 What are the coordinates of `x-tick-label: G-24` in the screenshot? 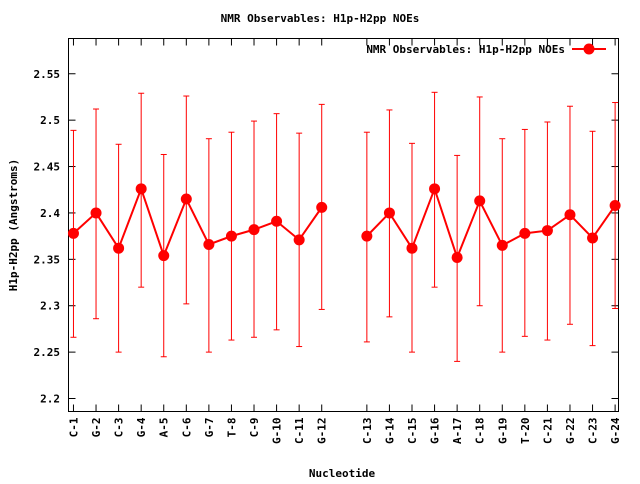 It's located at (615, 430).